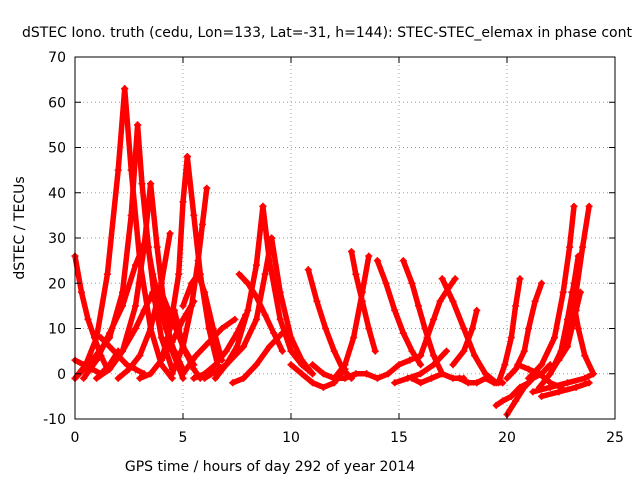 The width and height of the screenshot is (640, 484). What do you see at coordinates (399, 438) in the screenshot?
I see `x-tick-label: 15` at bounding box center [399, 438].